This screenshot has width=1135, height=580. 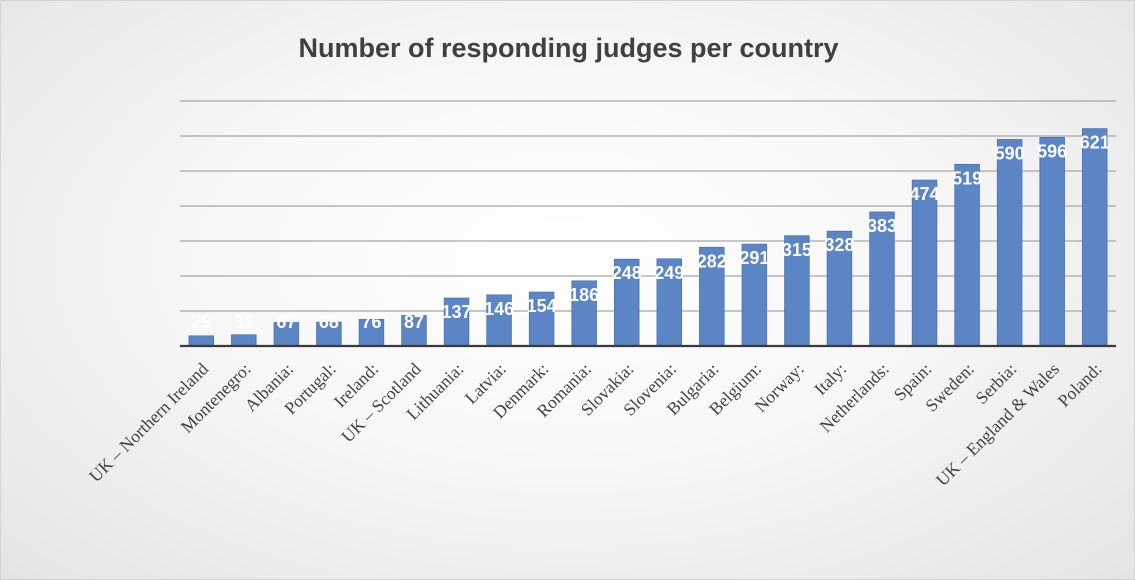 What do you see at coordinates (584, 295) in the screenshot?
I see `data-label: 186` at bounding box center [584, 295].